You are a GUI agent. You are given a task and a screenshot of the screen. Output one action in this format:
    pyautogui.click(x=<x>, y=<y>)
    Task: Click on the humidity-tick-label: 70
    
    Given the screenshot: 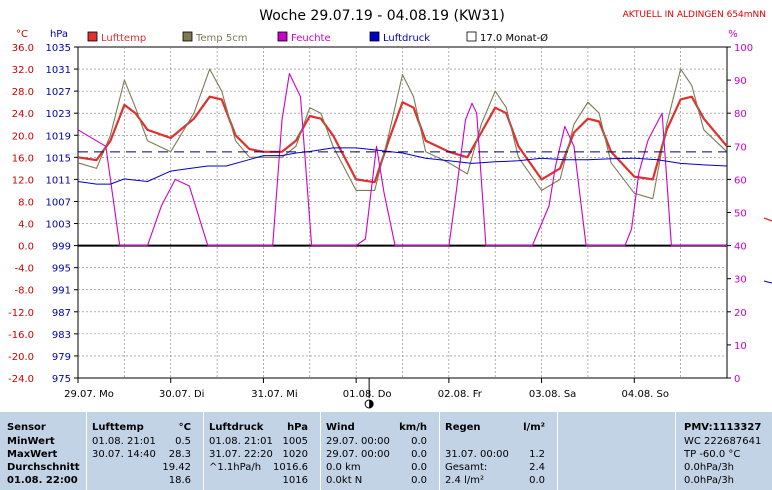 What is the action you would take?
    pyautogui.click(x=740, y=147)
    